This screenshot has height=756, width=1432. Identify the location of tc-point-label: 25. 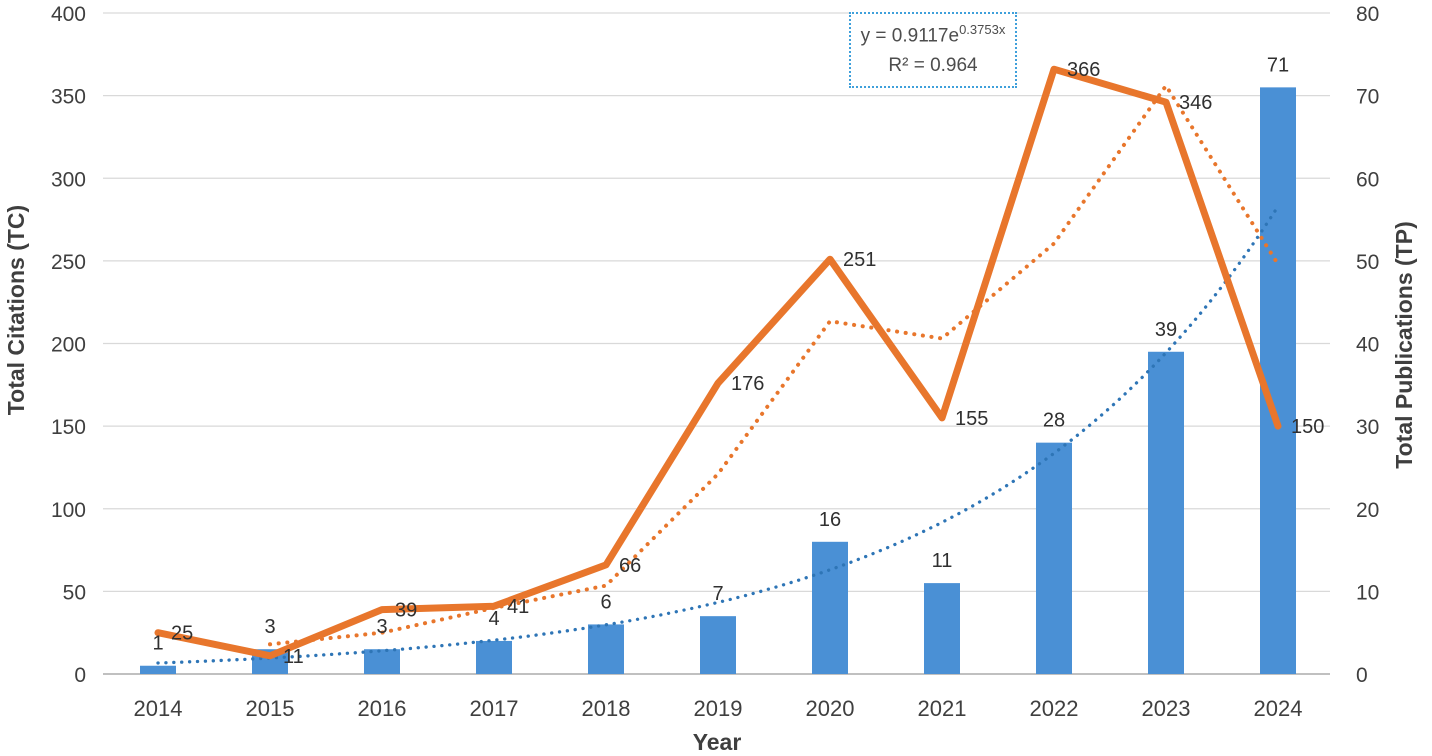
(182, 634).